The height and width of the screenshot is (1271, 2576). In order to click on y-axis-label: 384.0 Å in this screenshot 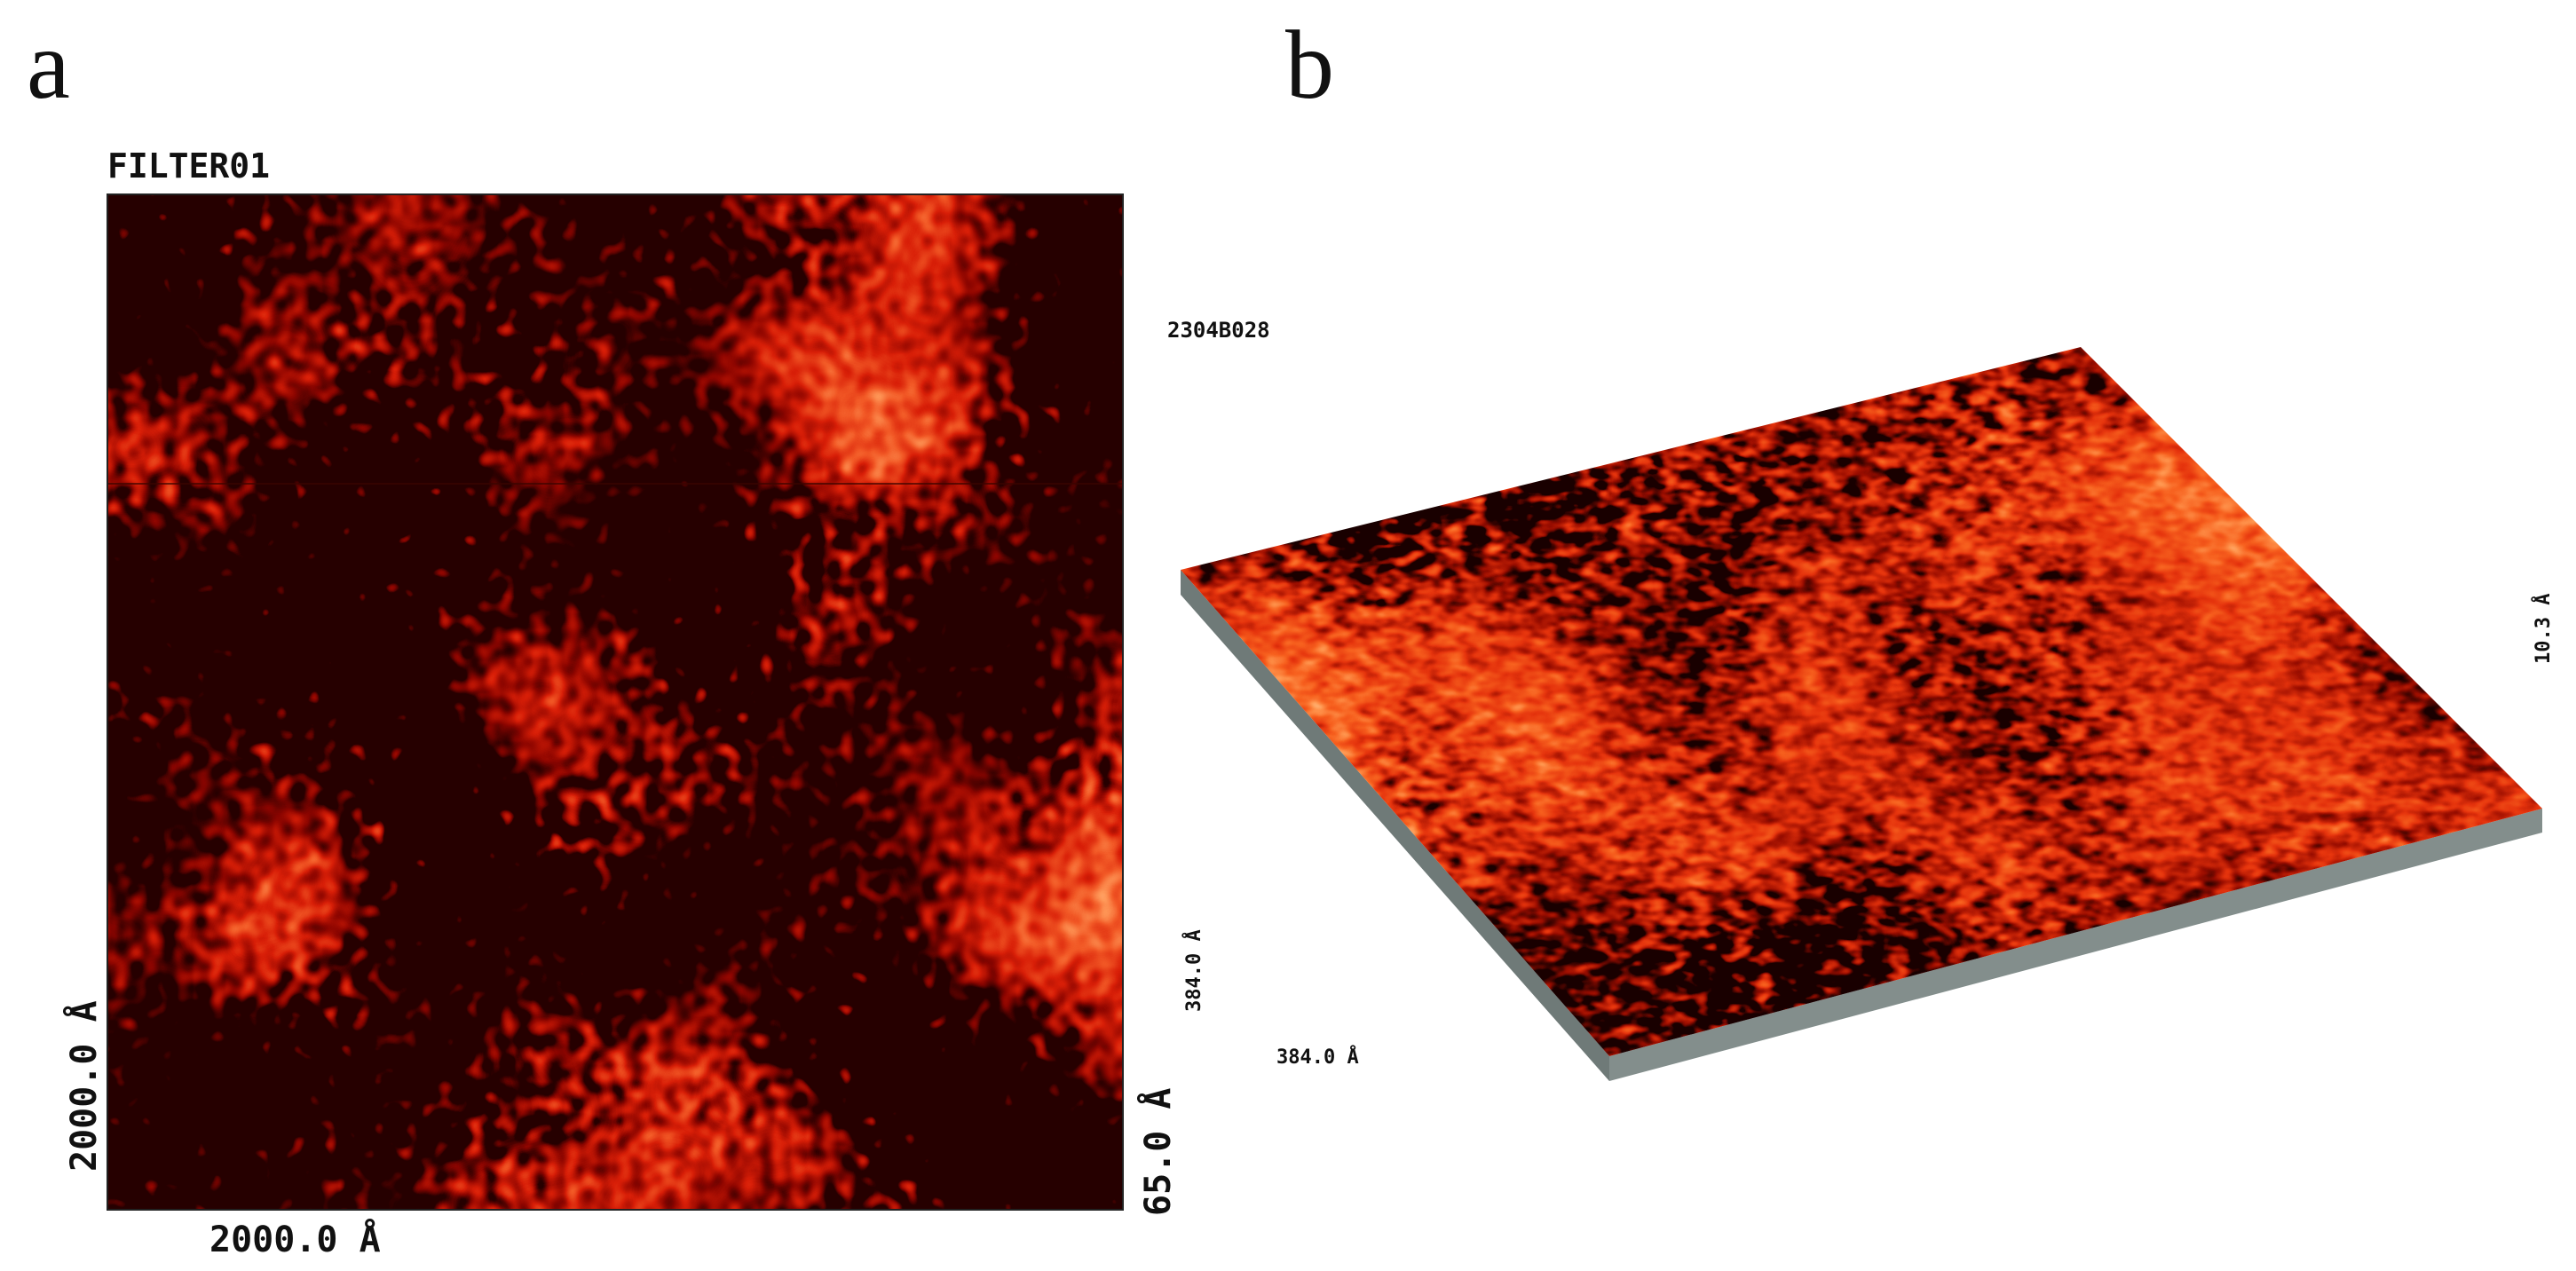, I will do `click(1193, 970)`.